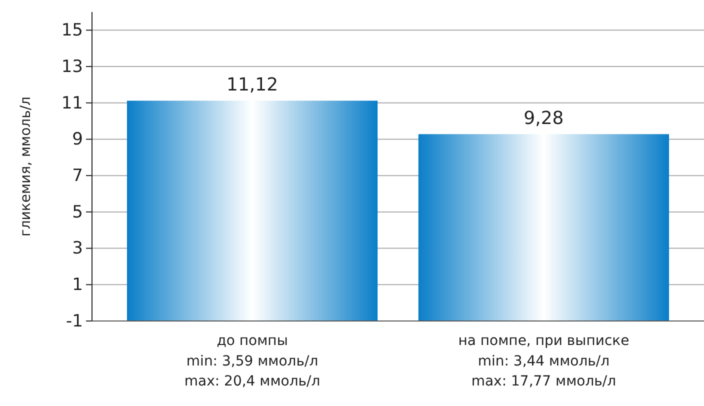  Describe the element at coordinates (544, 119) in the screenshot. I see `data-label: 9,28` at that location.